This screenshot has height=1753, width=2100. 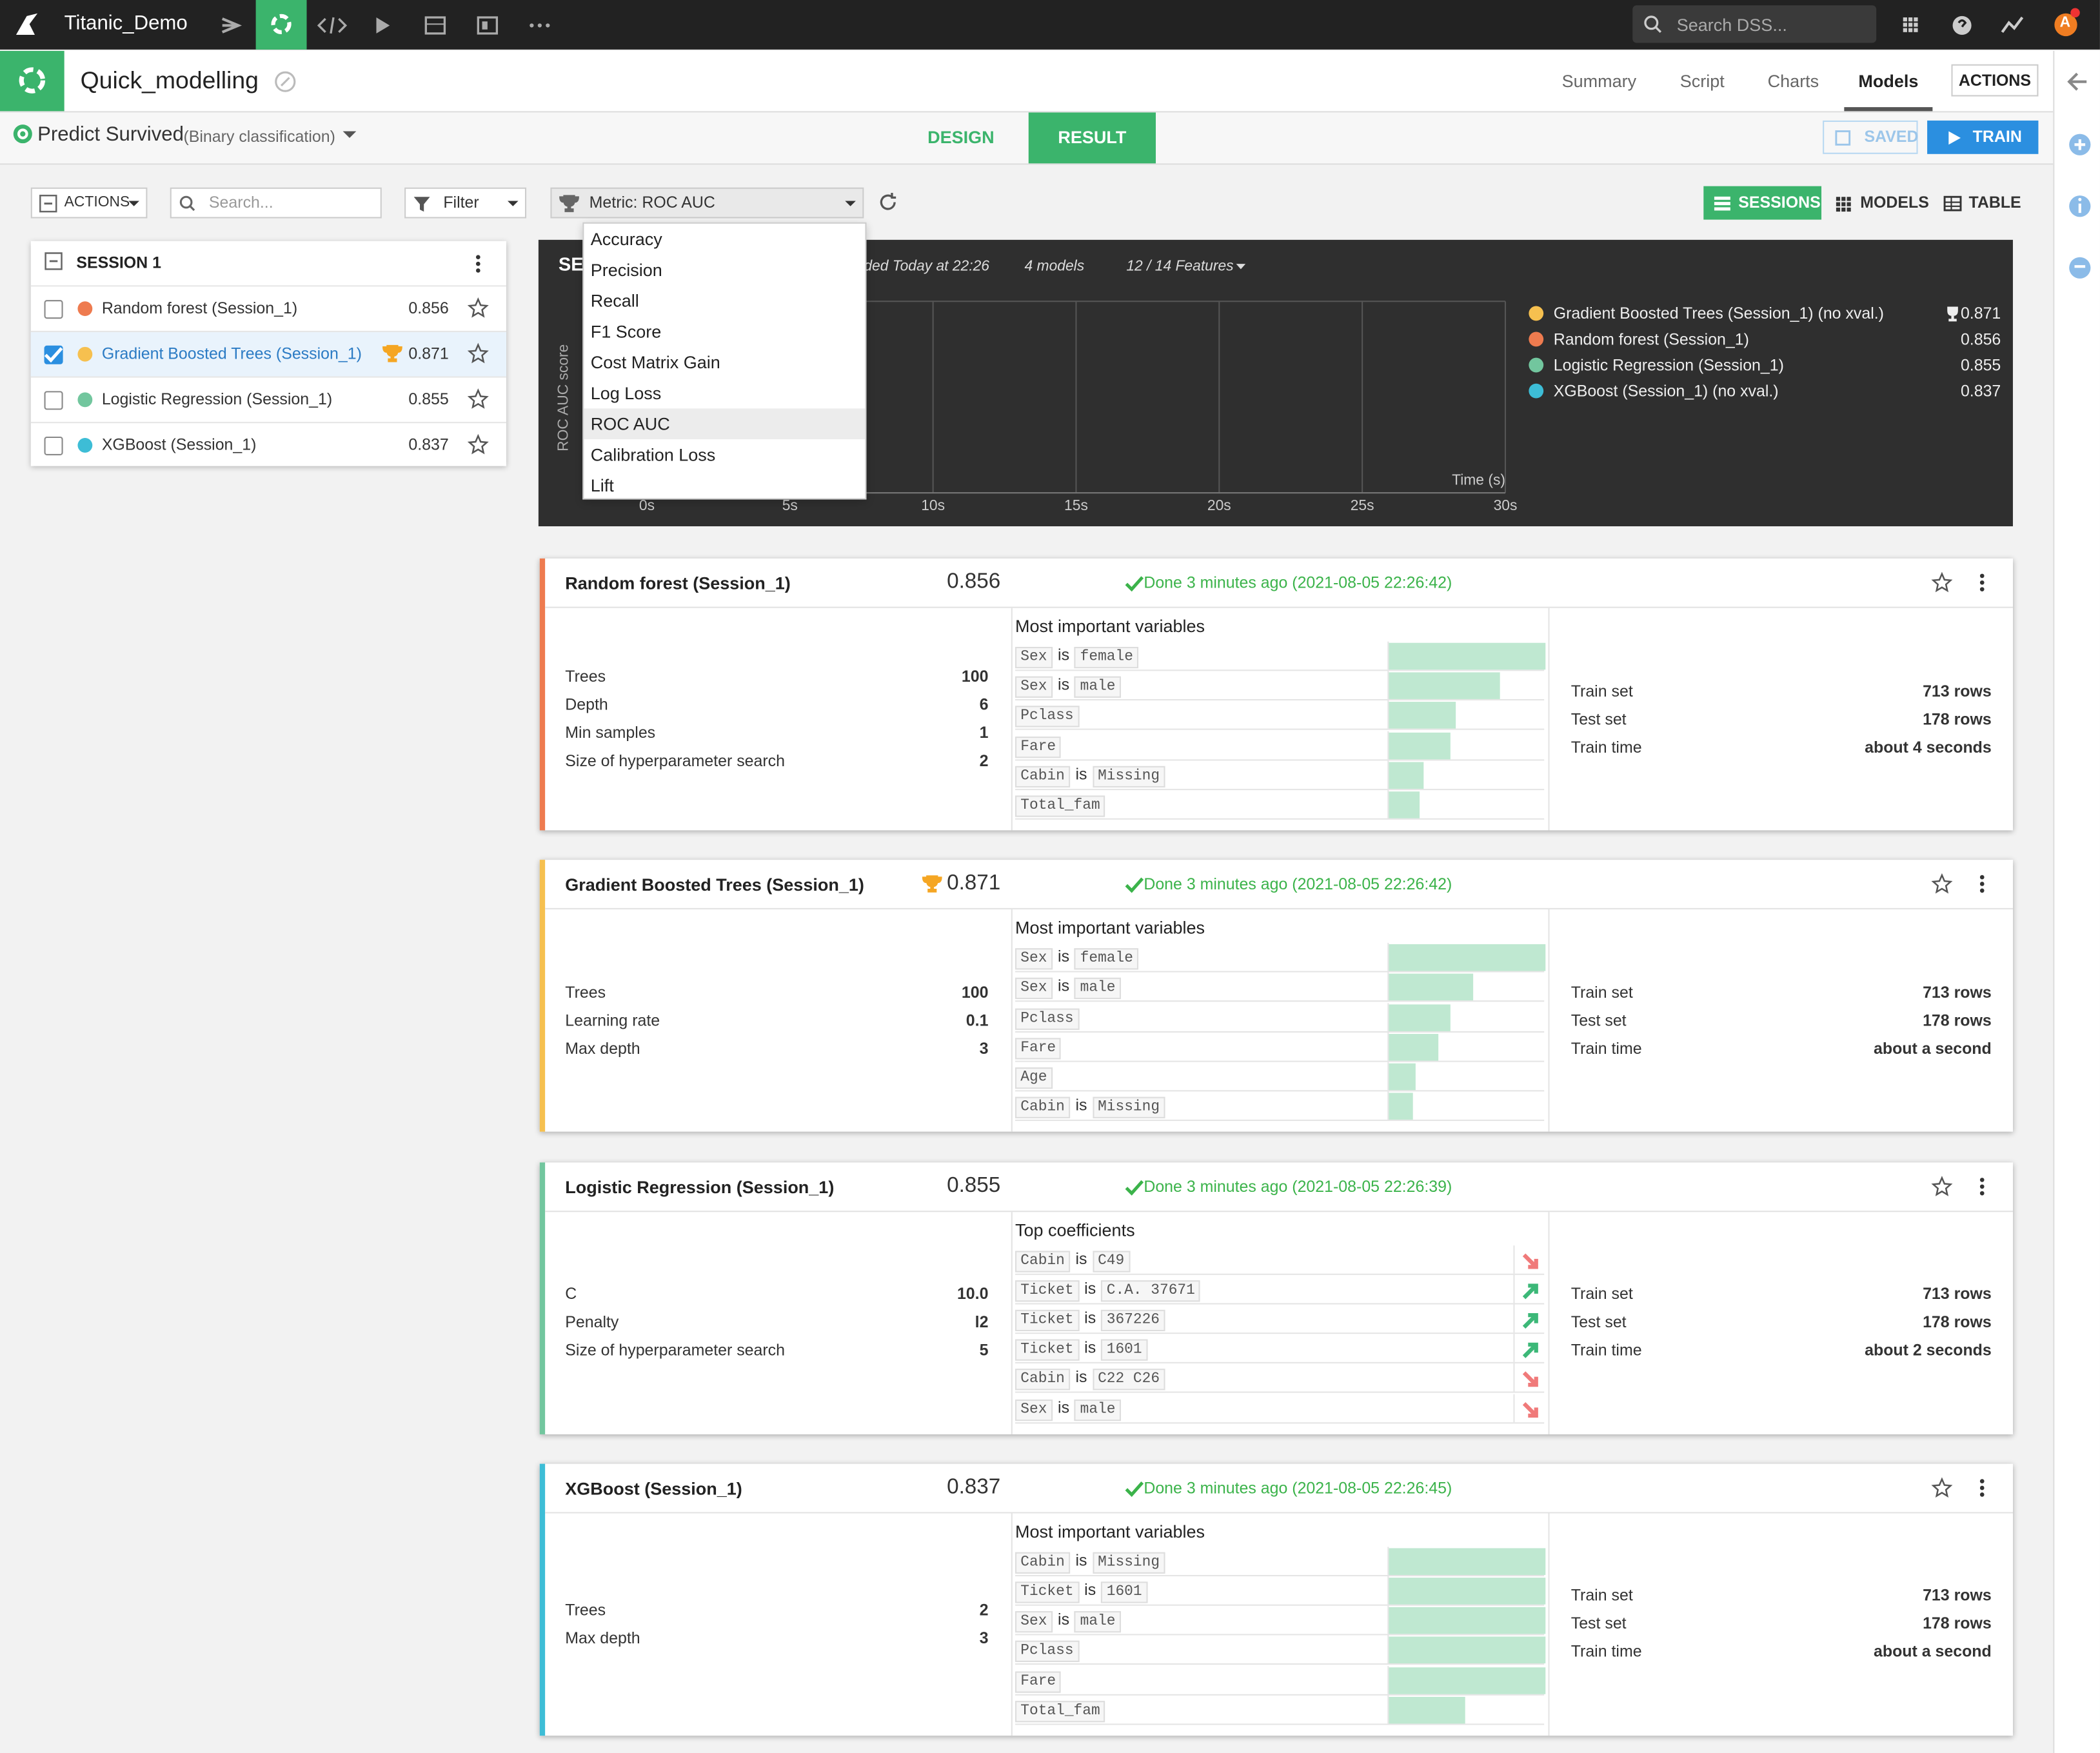 What do you see at coordinates (1933, 1048) in the screenshot?
I see `stat-value: about a second` at bounding box center [1933, 1048].